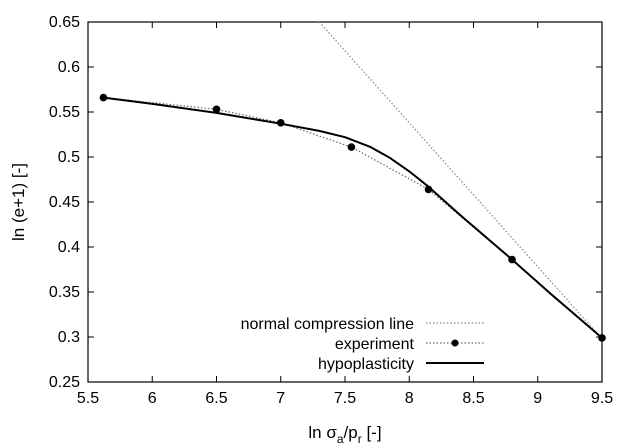 This screenshot has width=620, height=446. What do you see at coordinates (88, 398) in the screenshot?
I see `x-tick-label: 5.5` at bounding box center [88, 398].